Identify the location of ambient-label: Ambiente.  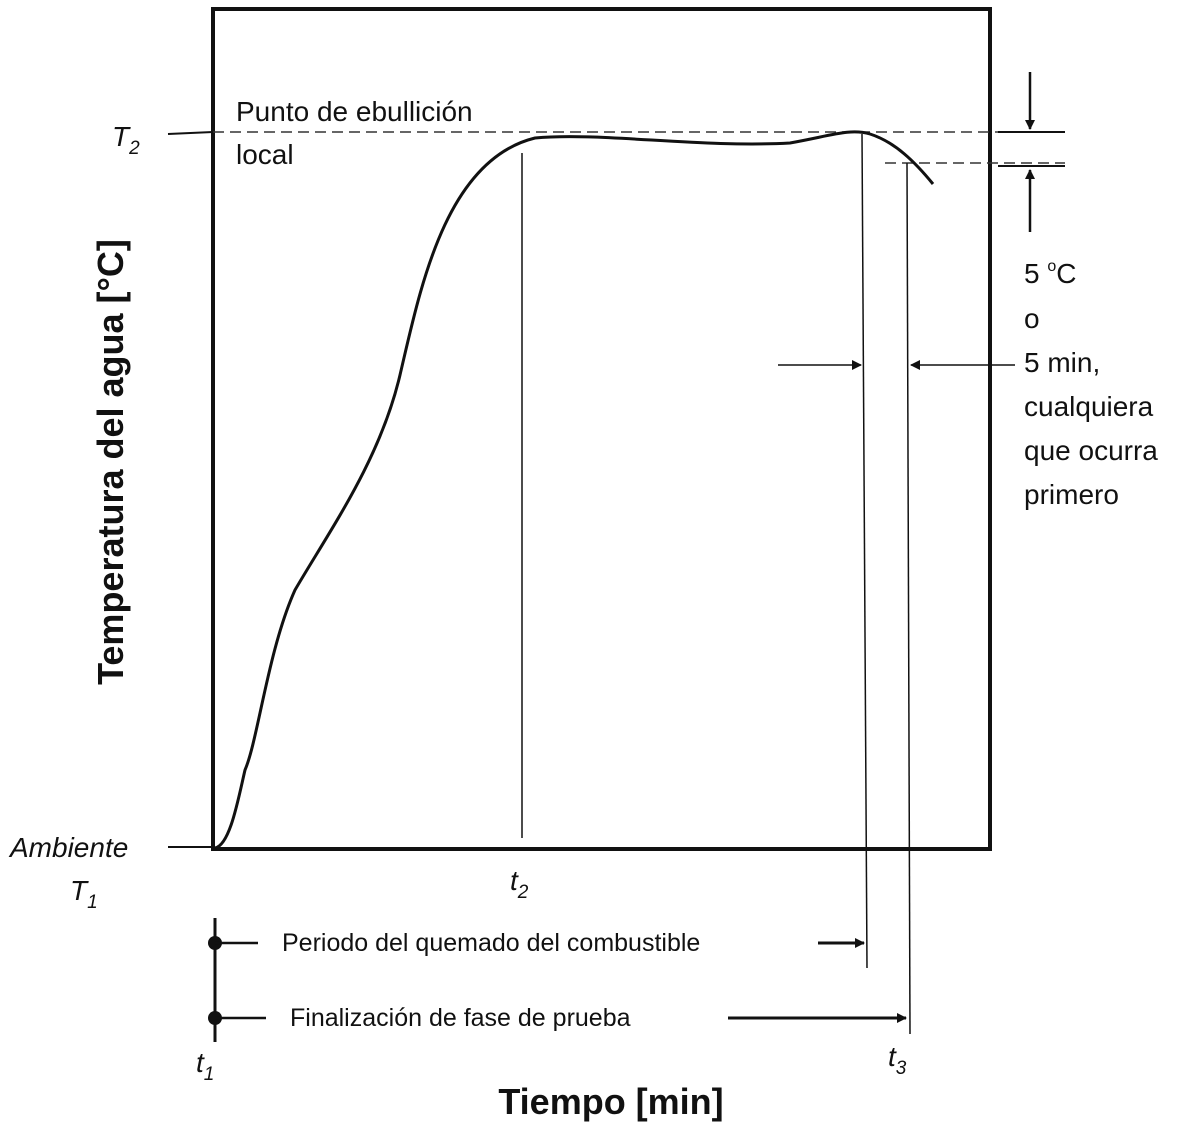
(68, 847).